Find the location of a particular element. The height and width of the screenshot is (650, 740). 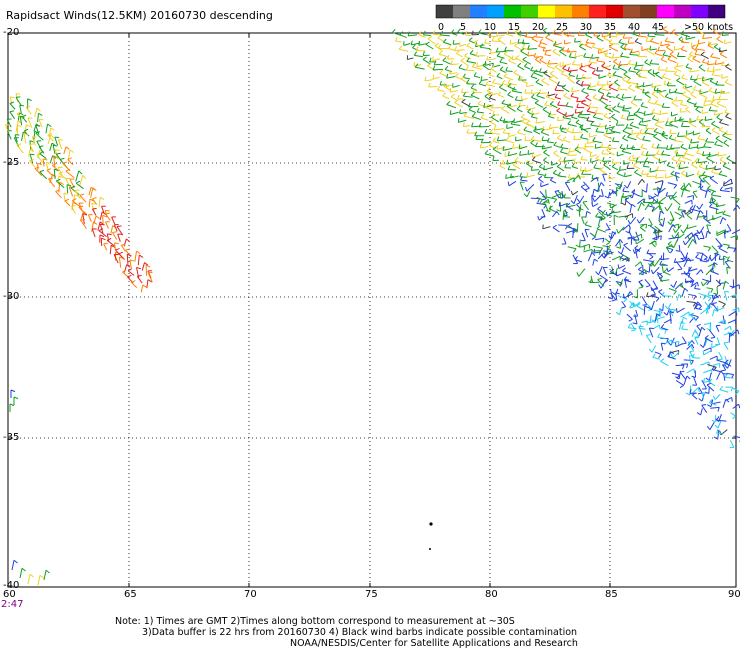

legend-label: 5 is located at coordinates (463, 27).